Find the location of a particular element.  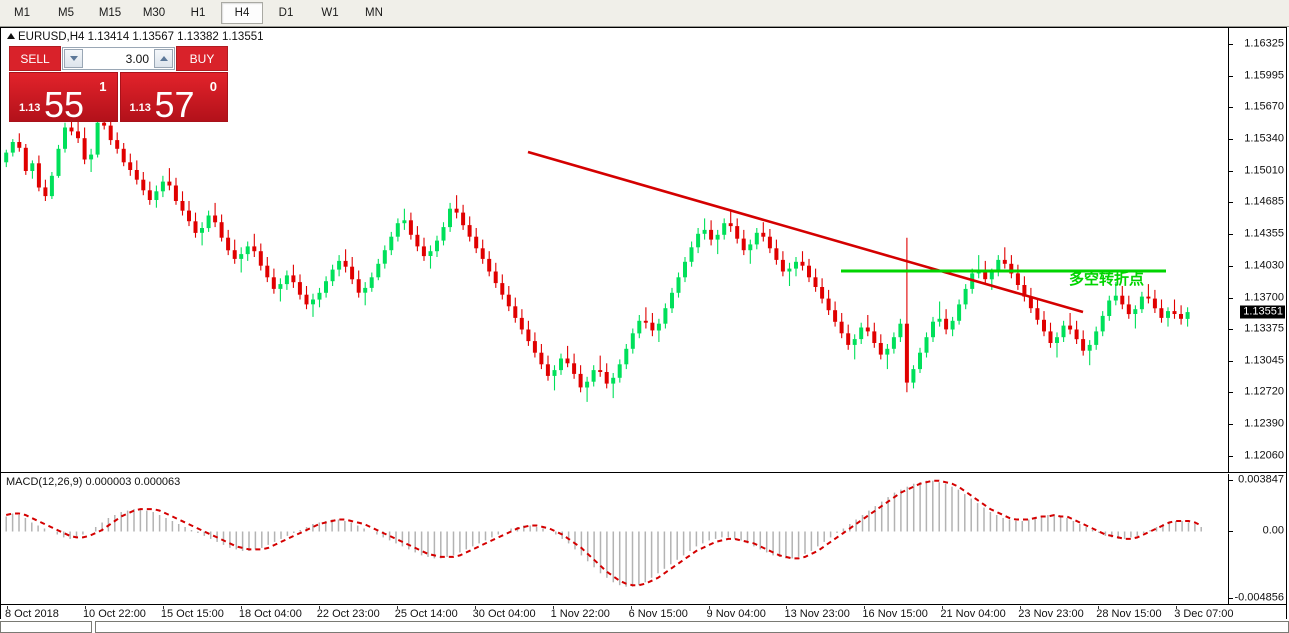

time-axis-label: 10 Oct 22:00 is located at coordinates (114, 614).